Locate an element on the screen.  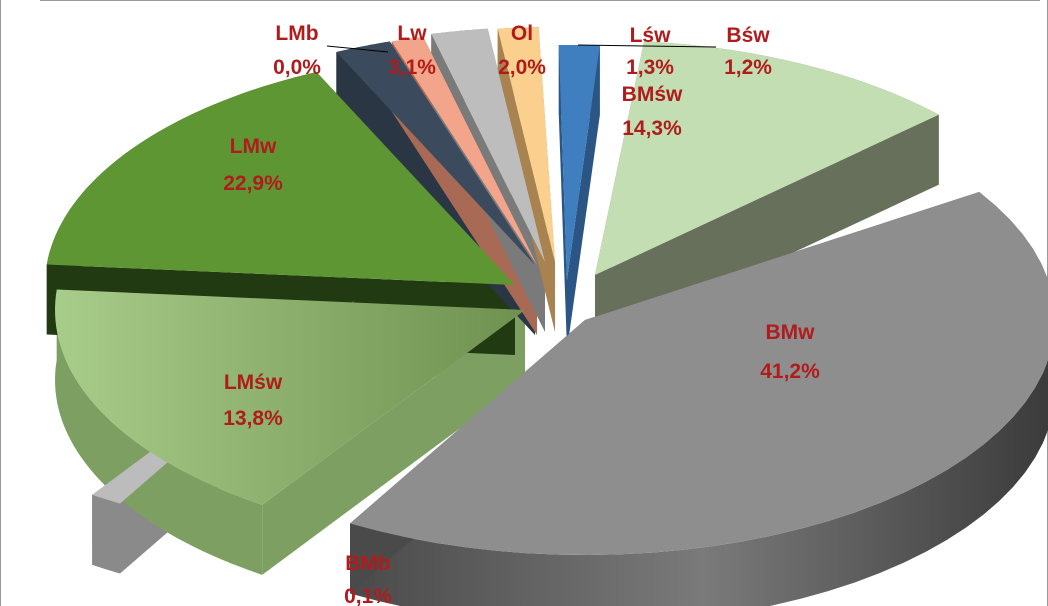
slice-face-bmśw-1 is located at coordinates (767, 230).